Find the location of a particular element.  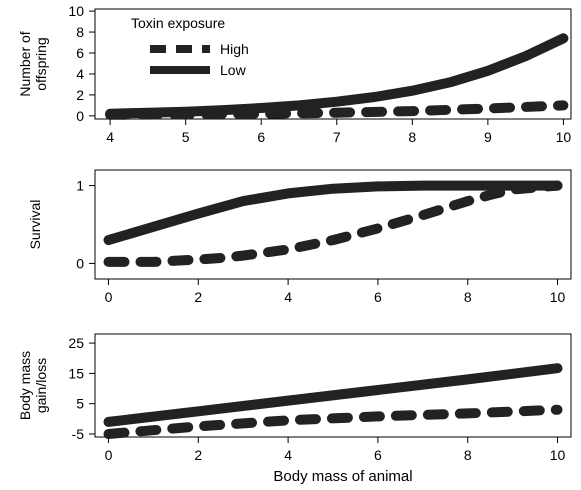

y-tick-label: 25 is located at coordinates (76, 343).